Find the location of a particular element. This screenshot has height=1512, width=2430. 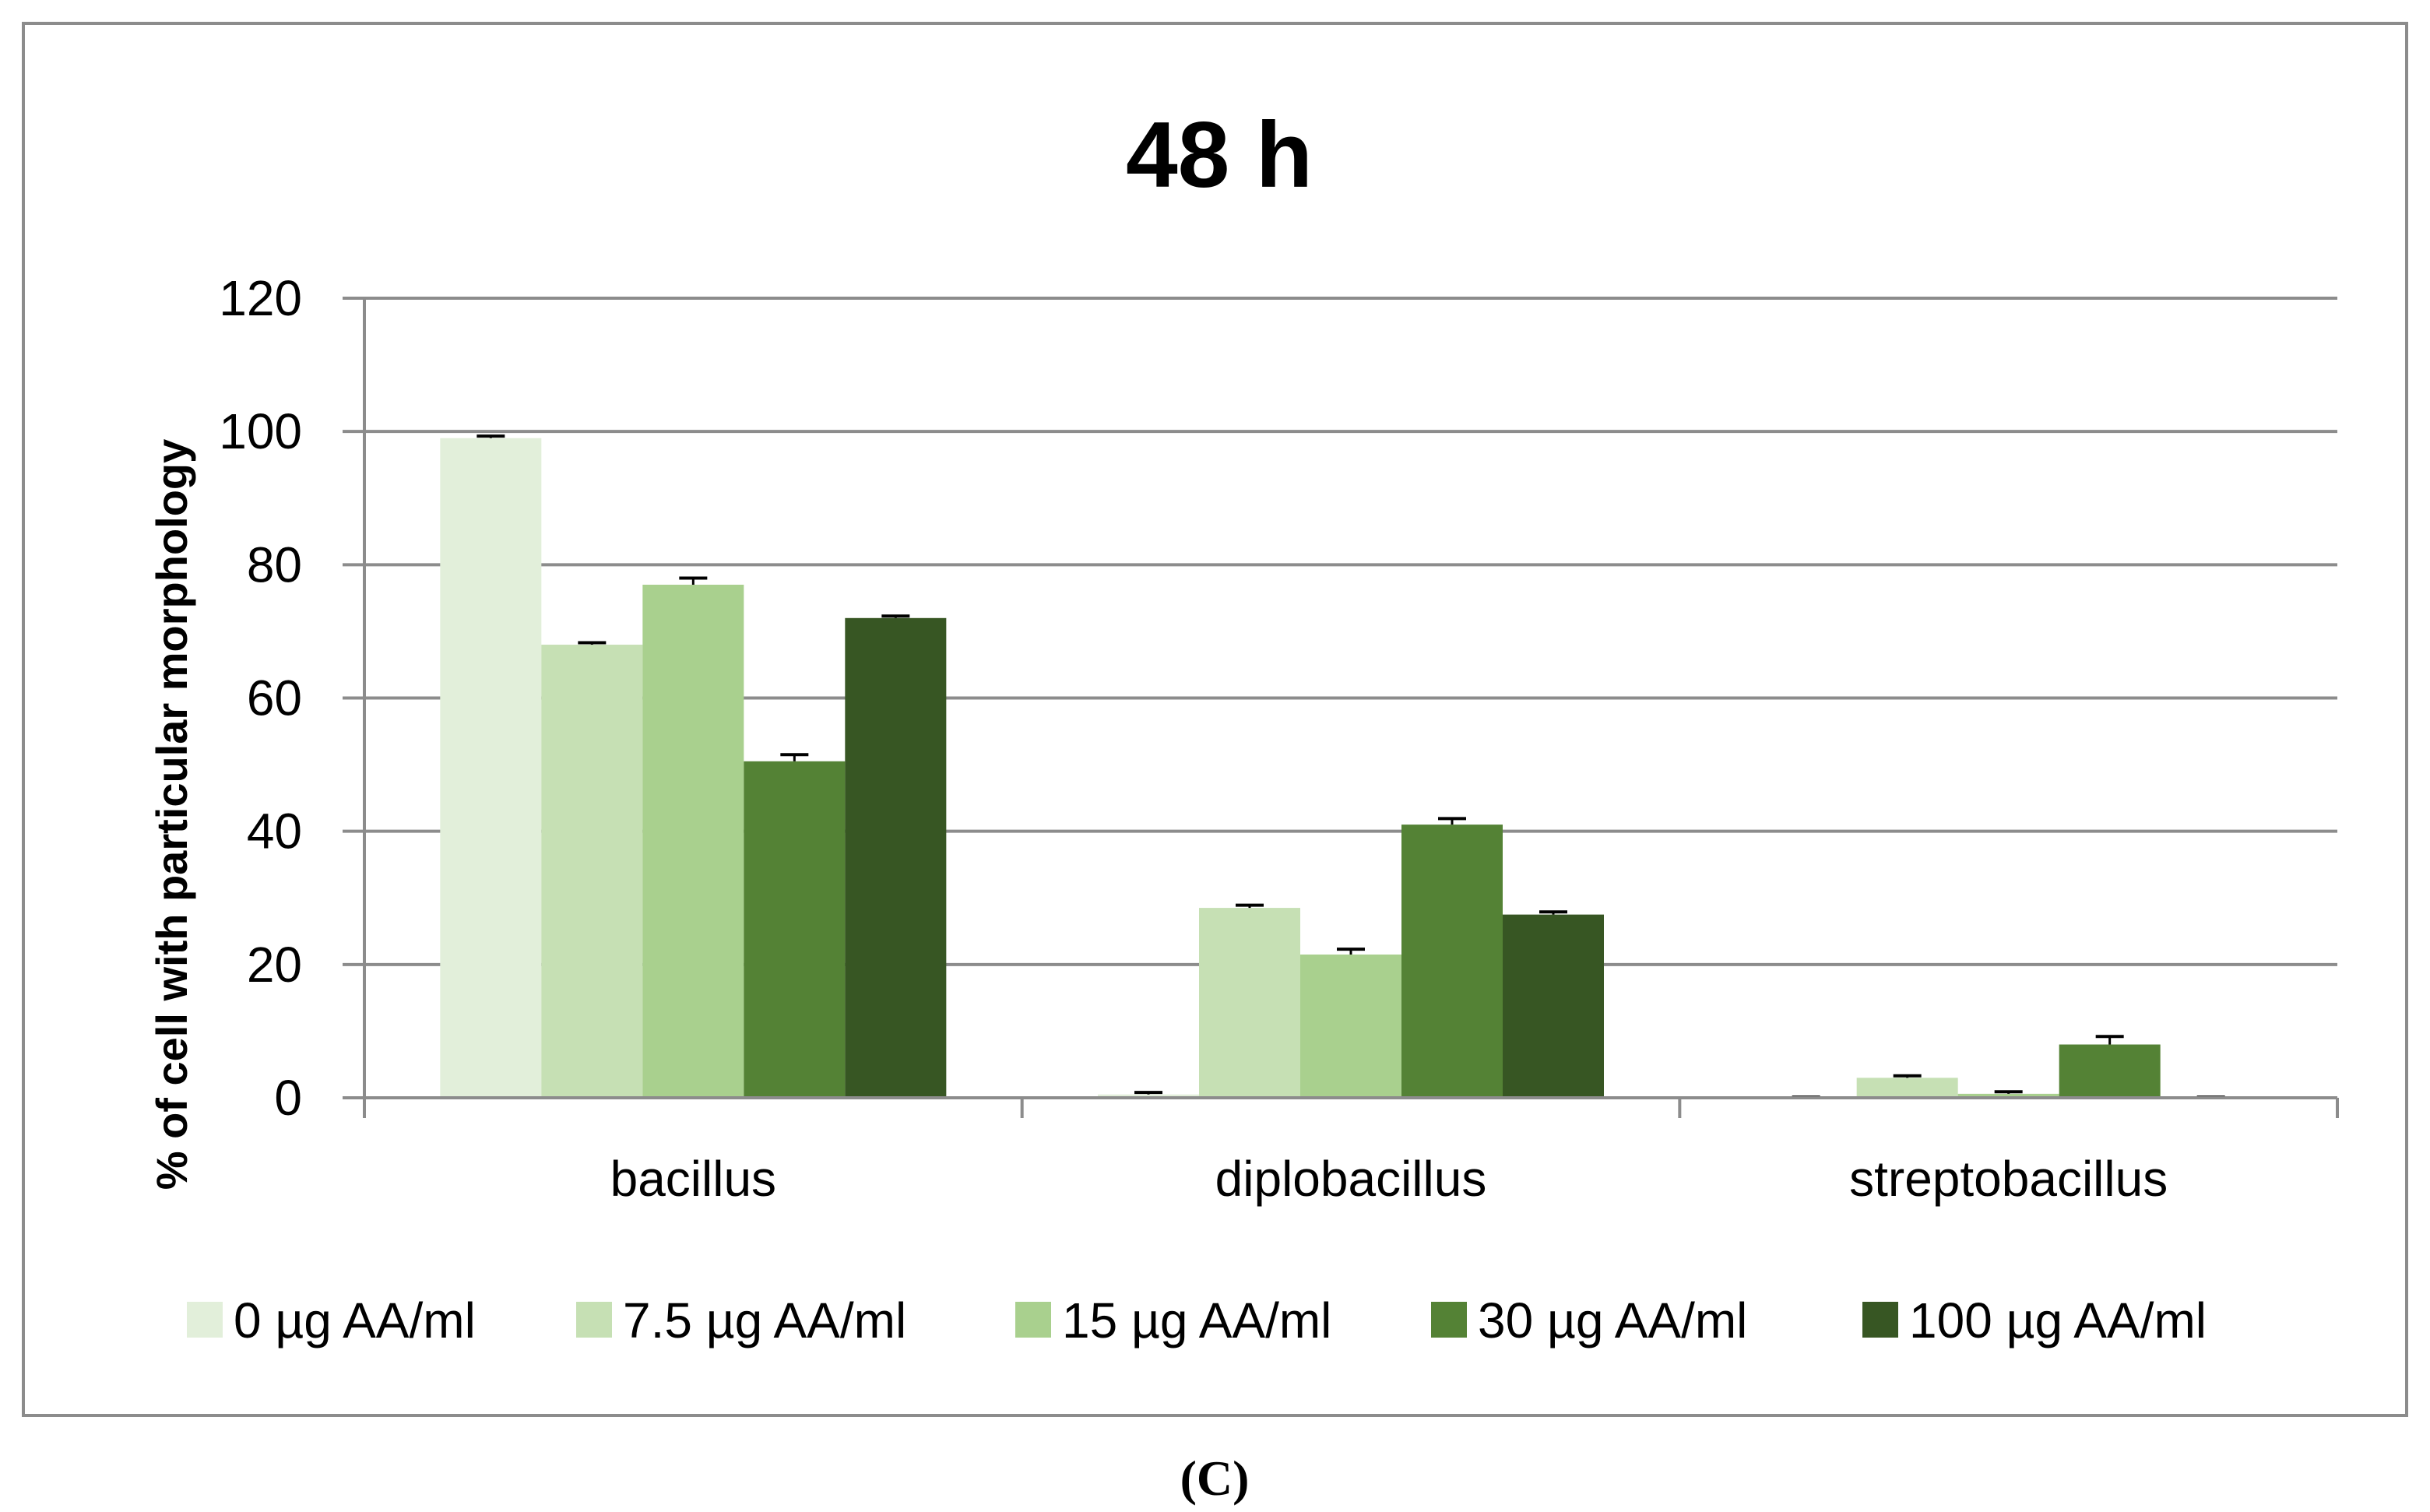

figure-caption: (C) is located at coordinates (1215, 1478).